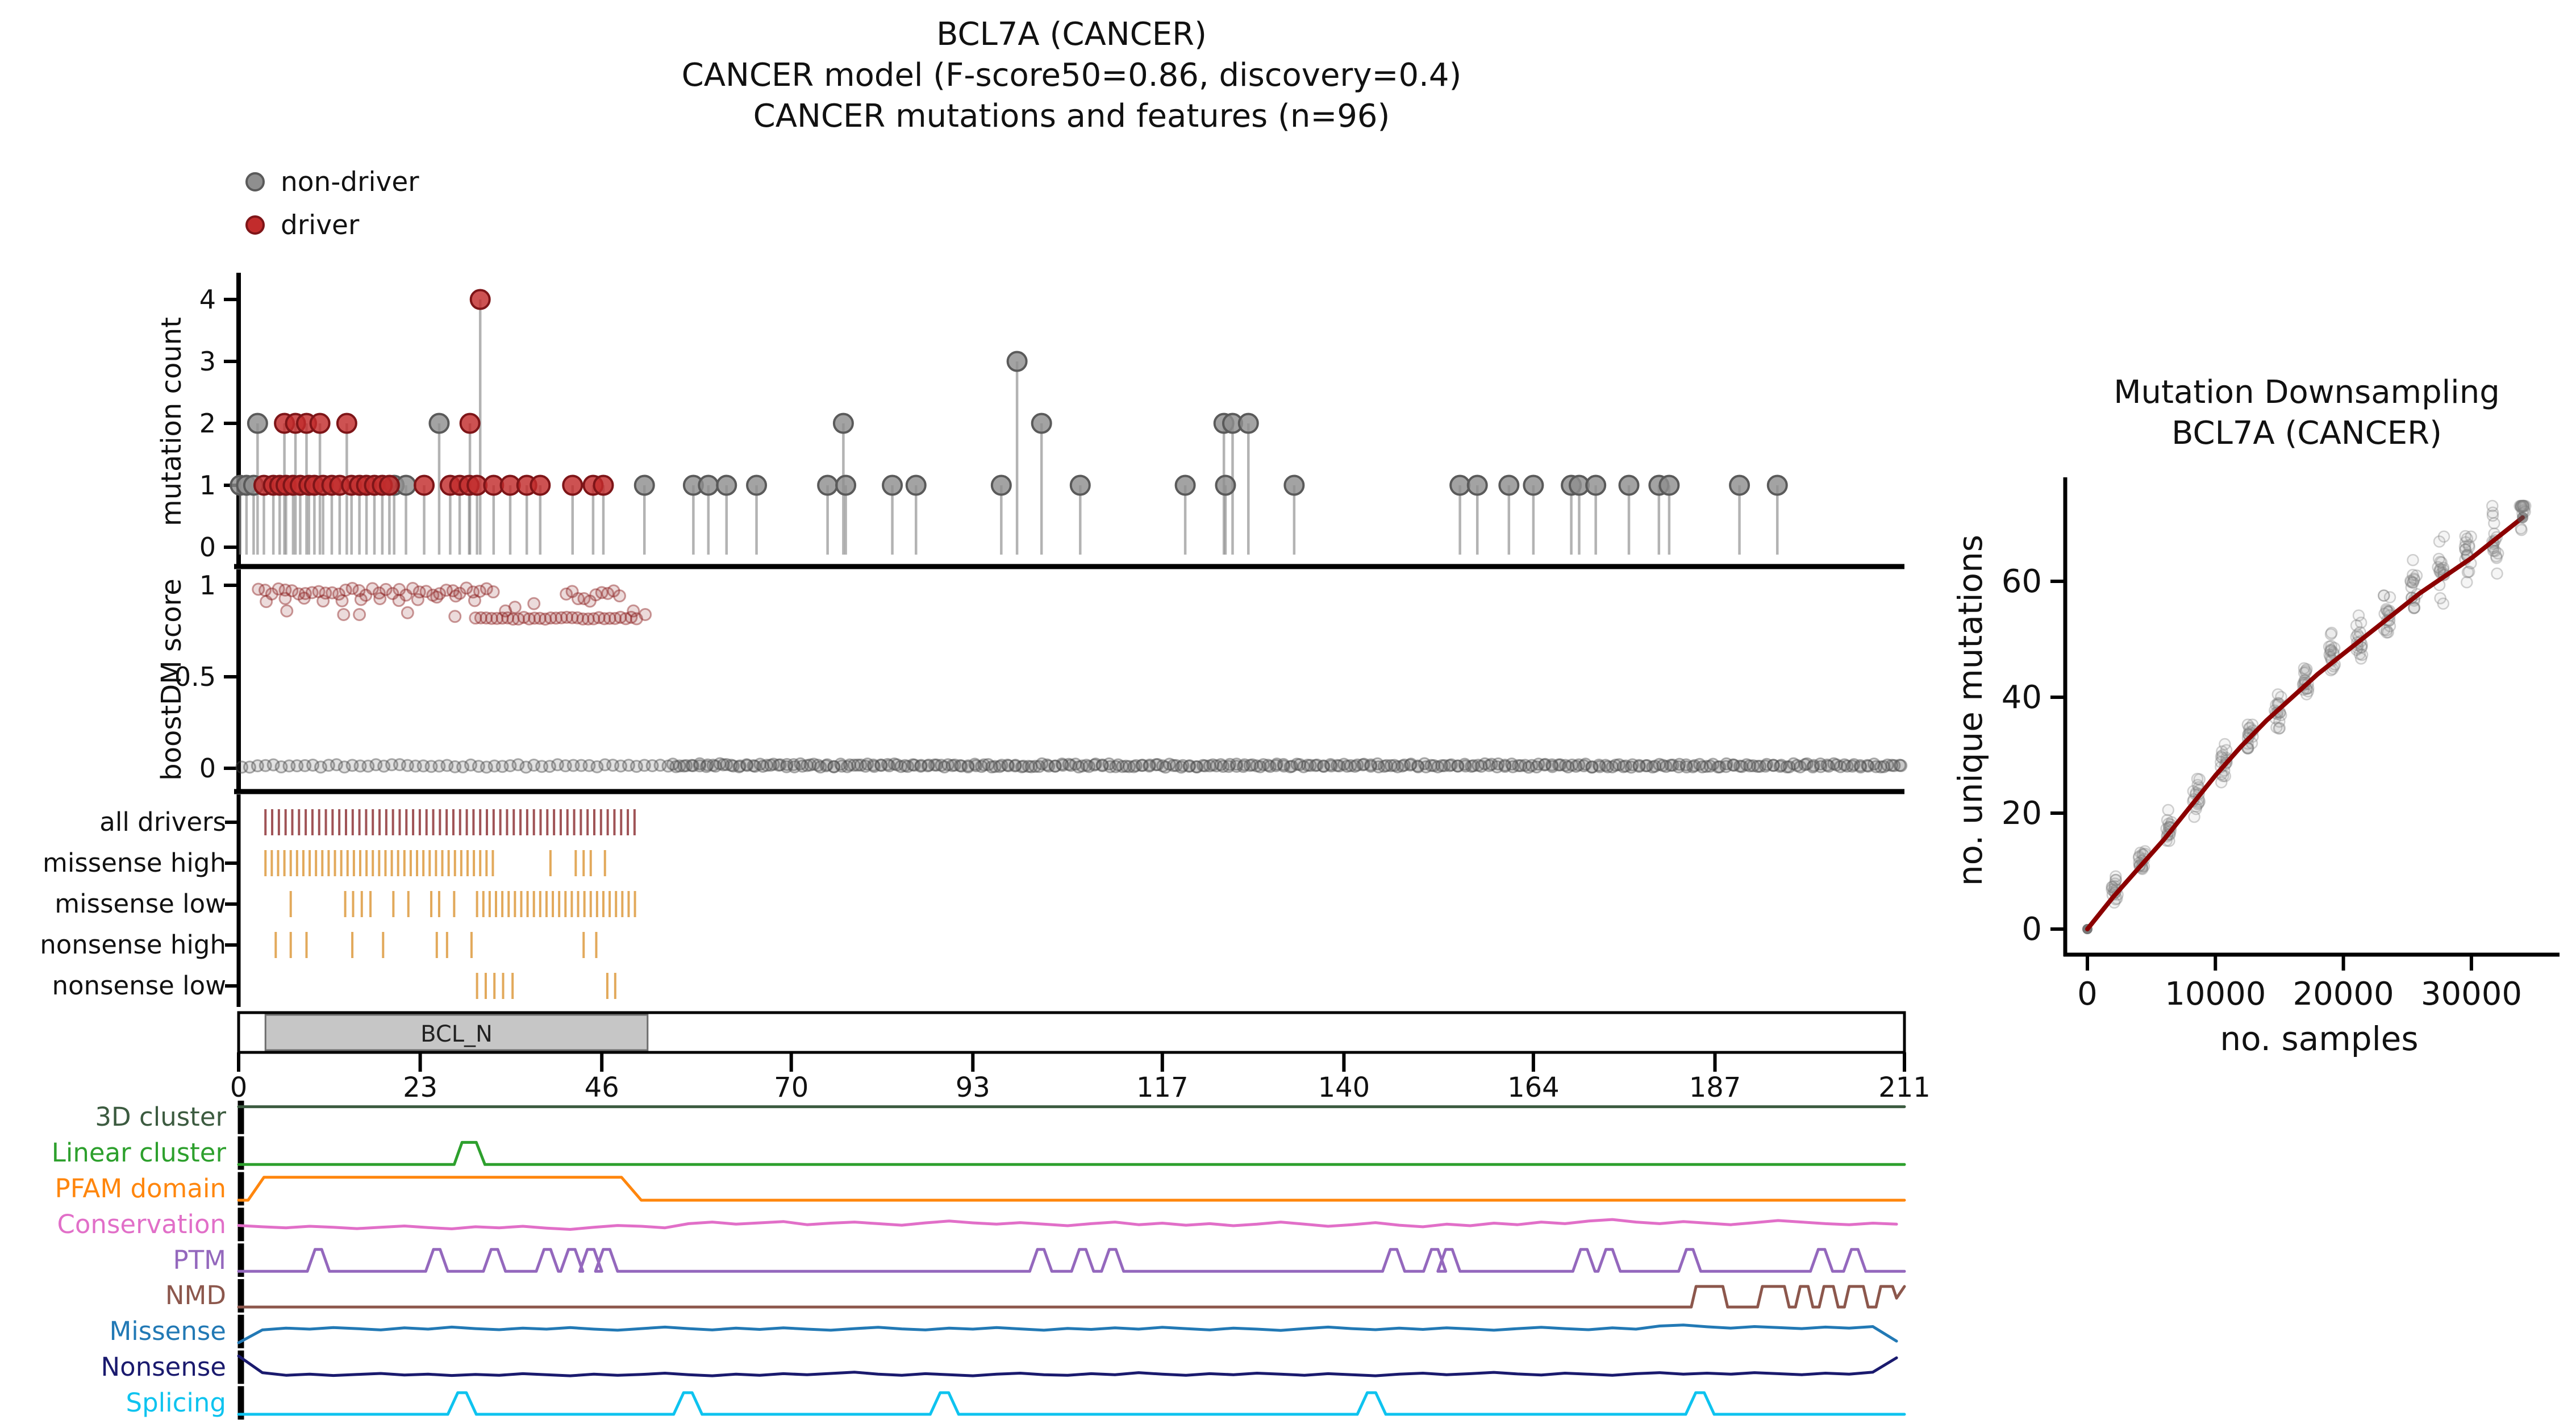 Image resolution: width=2576 pixels, height=1428 pixels. What do you see at coordinates (1534, 485) in the screenshot?
I see `mutation-dot-nondriver` at bounding box center [1534, 485].